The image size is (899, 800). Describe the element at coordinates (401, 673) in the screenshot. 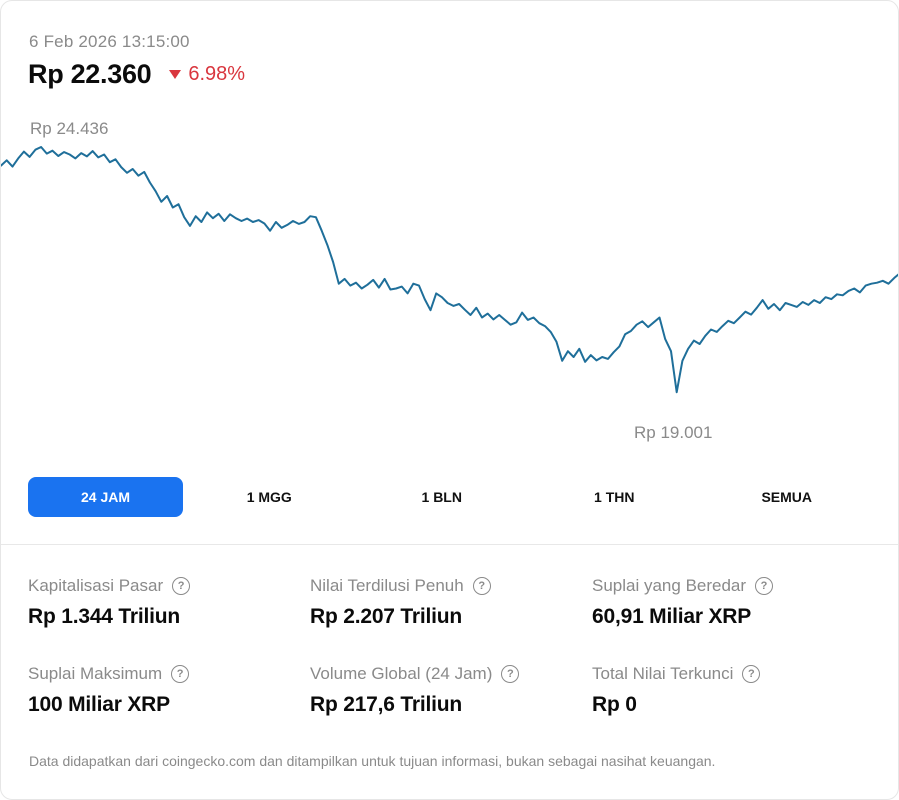

I see `stat-label: Volume Global (24 Jam)` at that location.